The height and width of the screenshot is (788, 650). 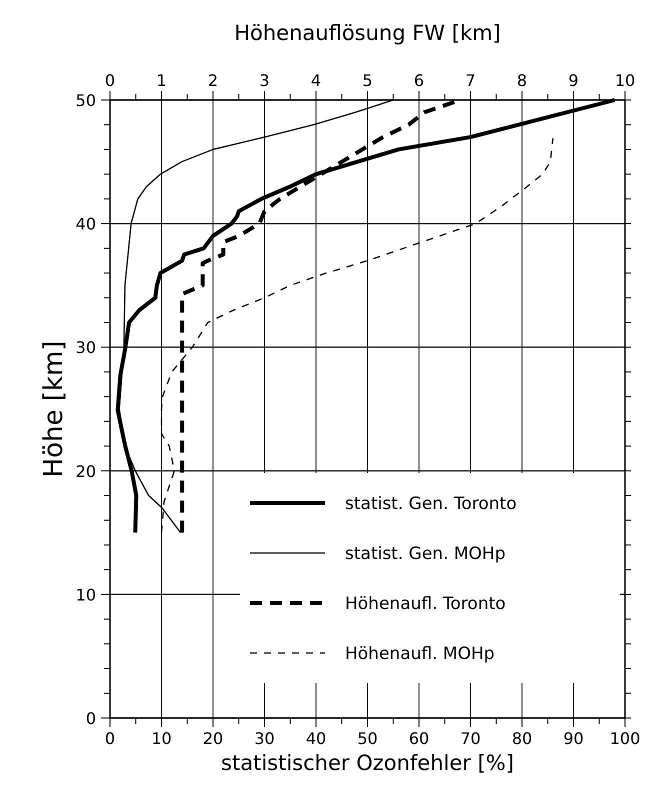 What do you see at coordinates (431, 504) in the screenshot?
I see `legend-label: statist. Gen. Toronto` at bounding box center [431, 504].